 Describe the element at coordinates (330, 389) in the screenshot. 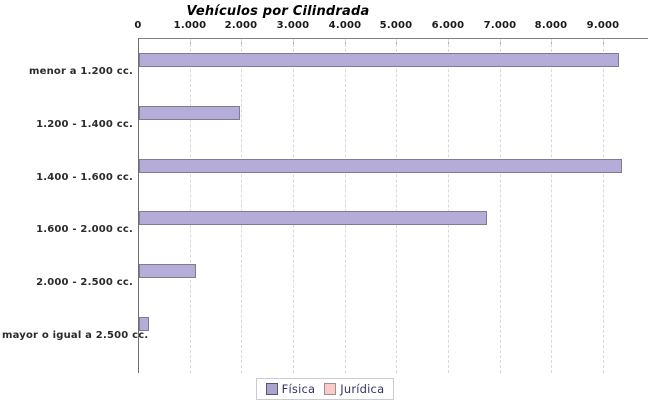

I see `legend-swatch-juridica-icon` at that location.